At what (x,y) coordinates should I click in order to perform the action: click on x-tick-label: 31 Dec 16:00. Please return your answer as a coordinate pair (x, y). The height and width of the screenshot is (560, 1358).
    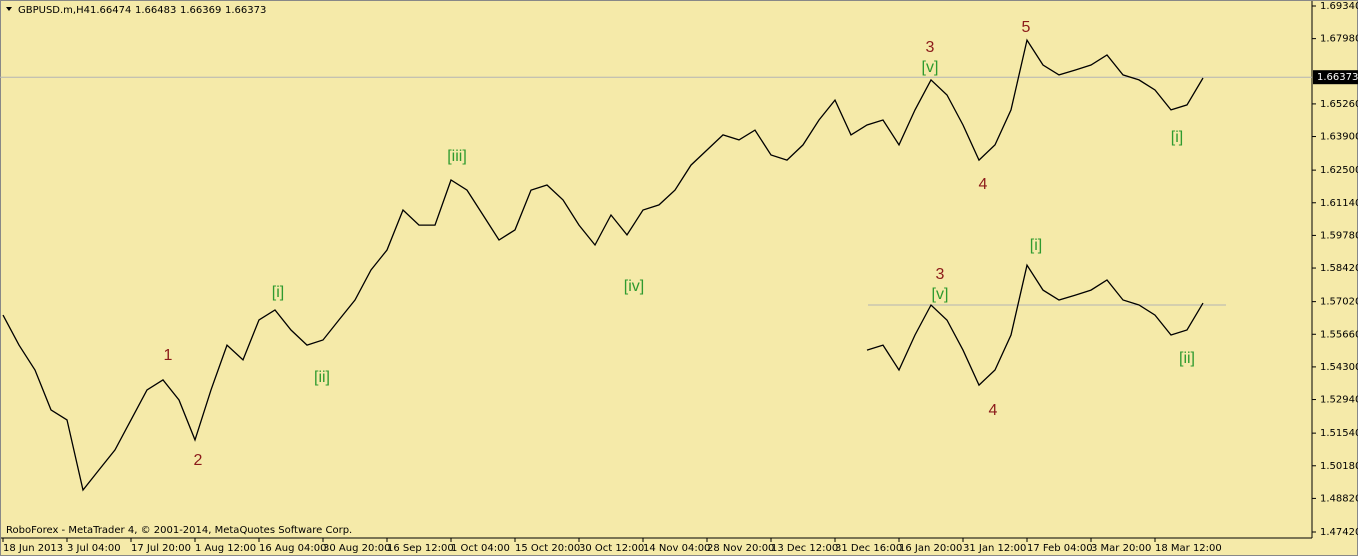
    Looking at the image, I should click on (868, 548).